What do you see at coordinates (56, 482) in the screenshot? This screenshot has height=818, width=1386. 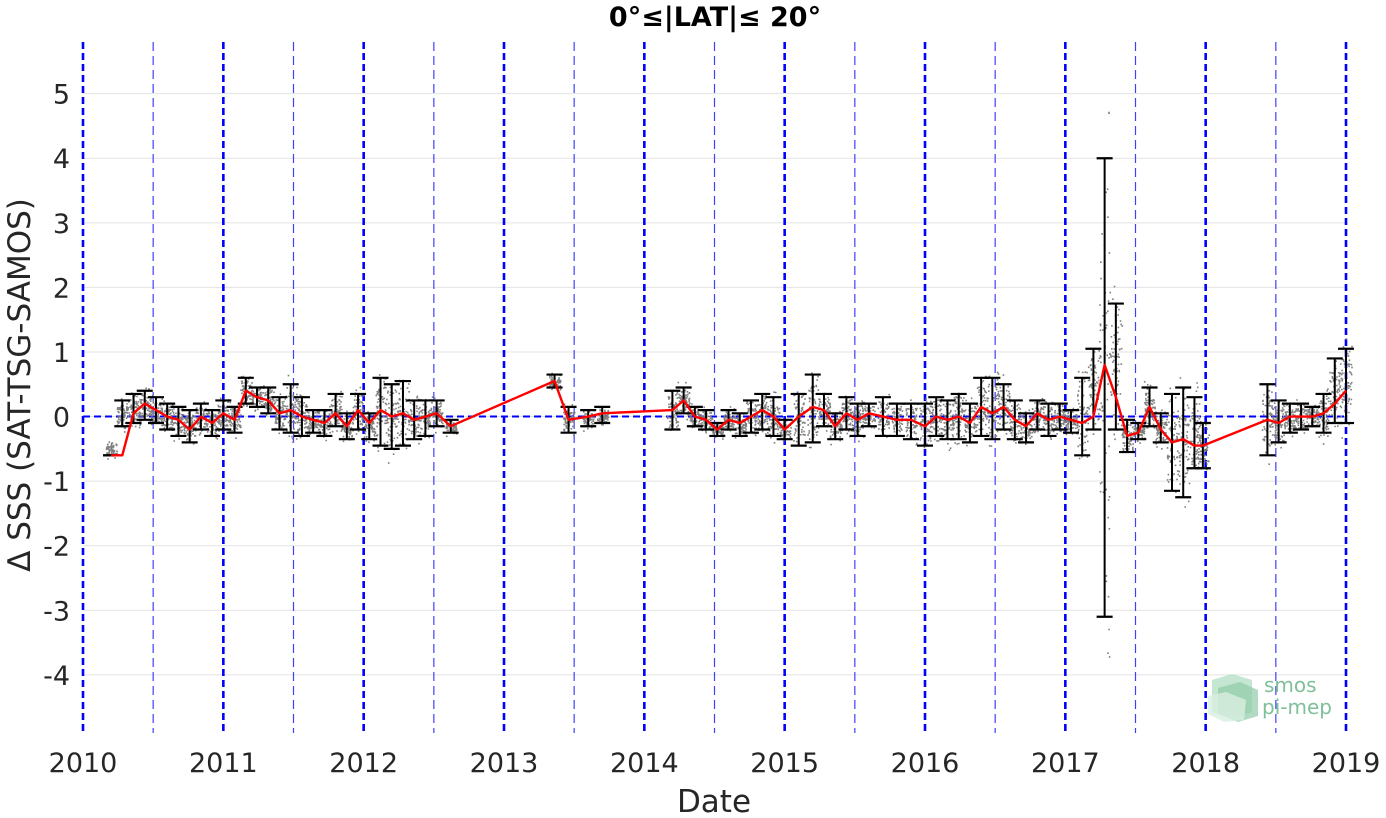 I see `y-tick-label: -1` at bounding box center [56, 482].